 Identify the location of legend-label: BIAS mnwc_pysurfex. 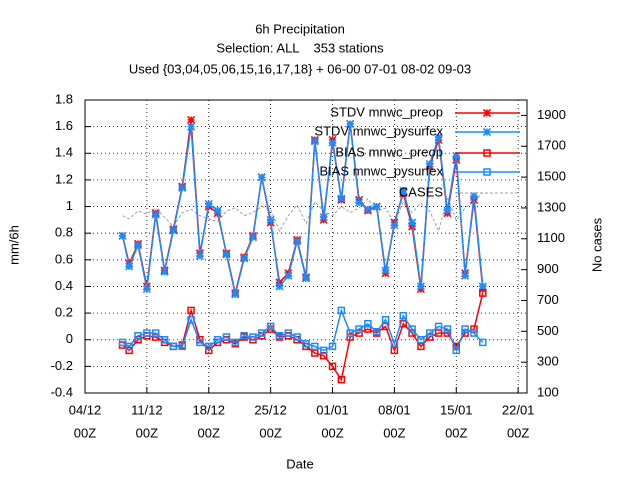
(381, 170).